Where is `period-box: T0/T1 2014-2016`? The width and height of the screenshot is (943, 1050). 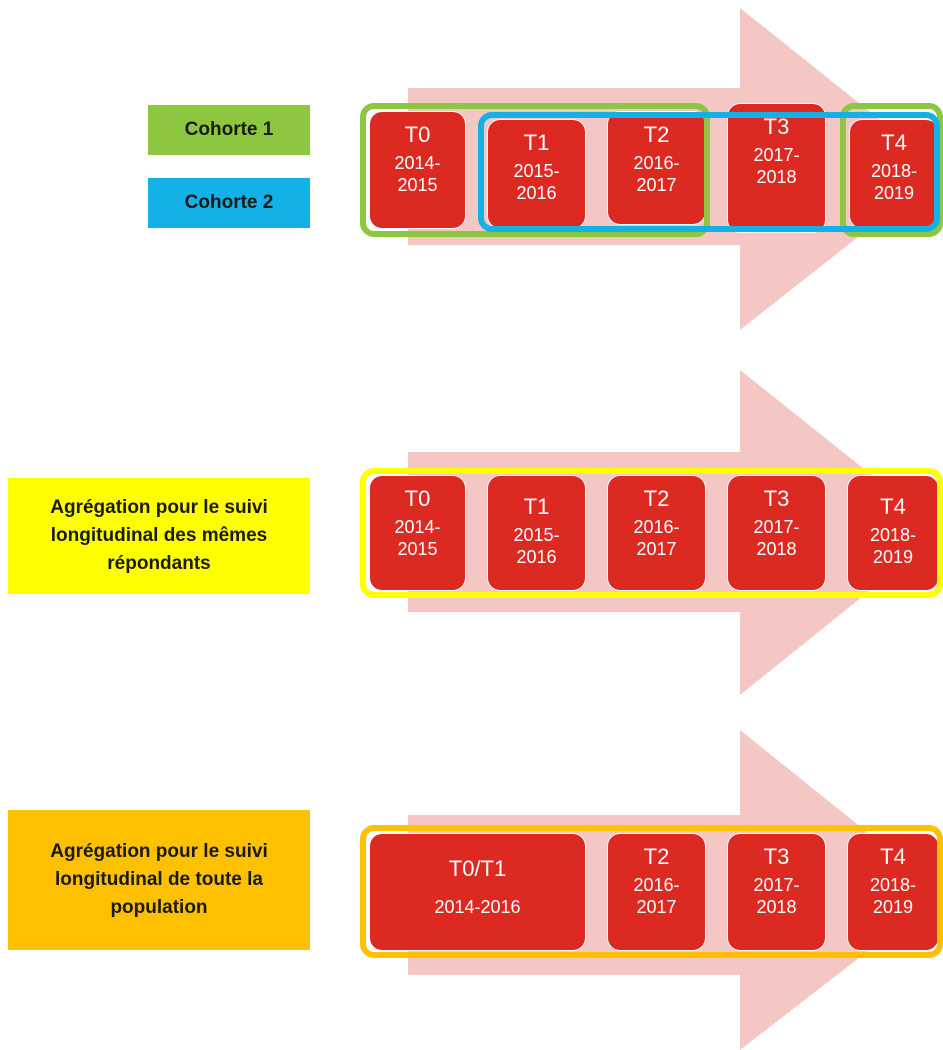 period-box: T0/T1 2014-2016 is located at coordinates (477, 892).